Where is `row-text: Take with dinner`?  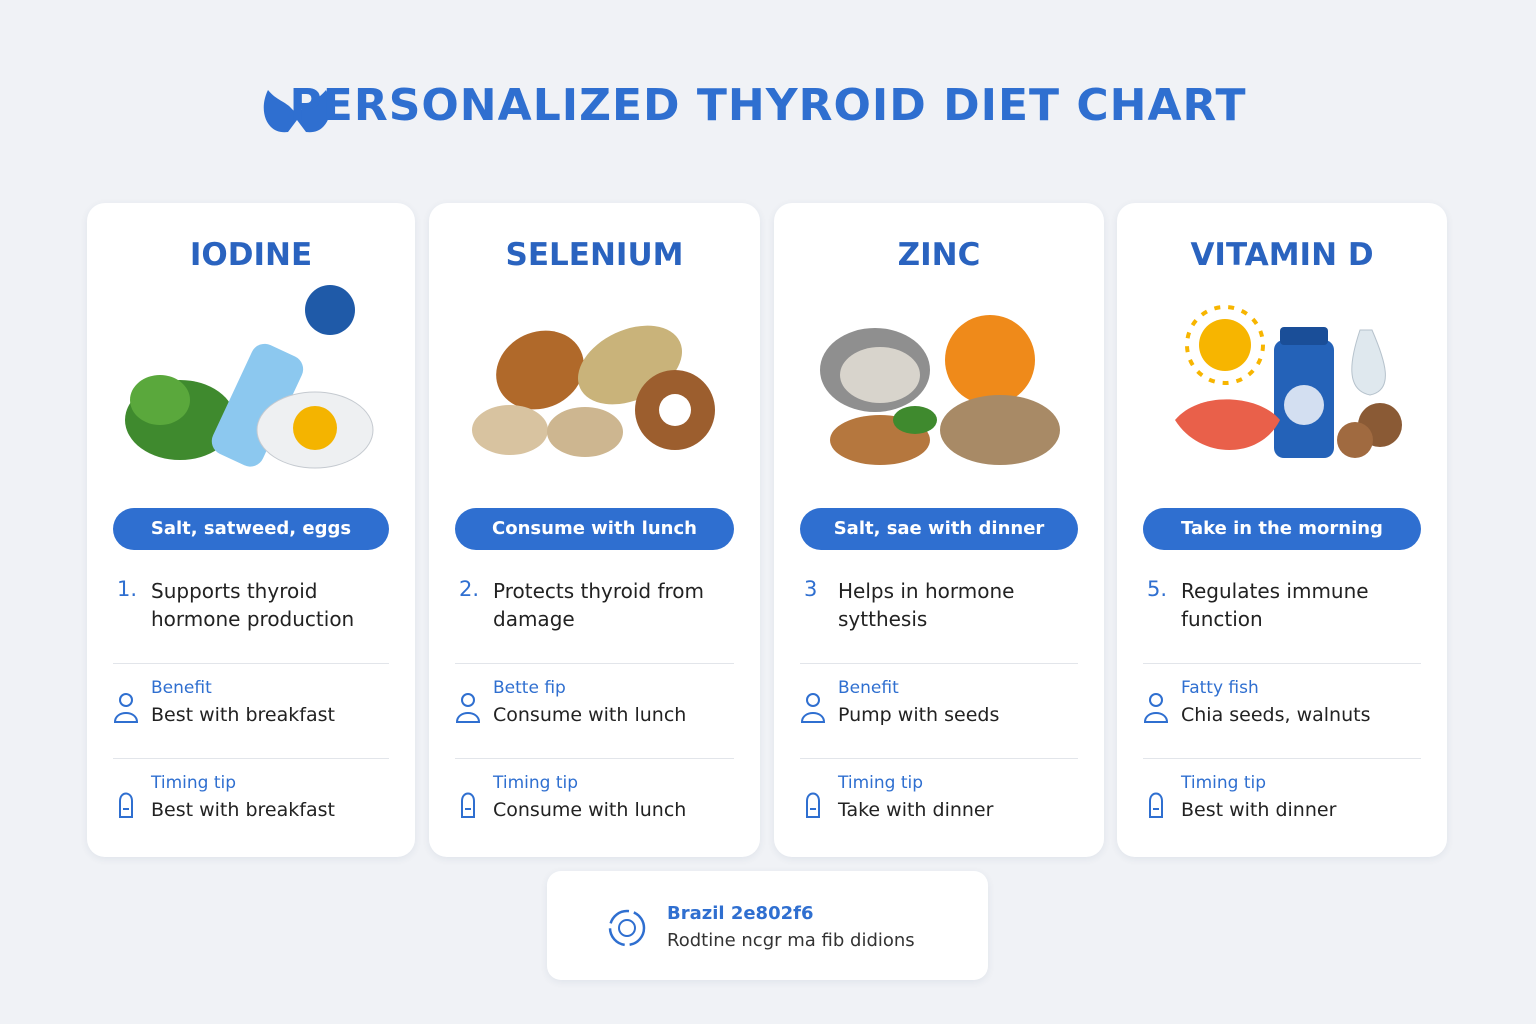
row-text: Take with dinner is located at coordinates (916, 810).